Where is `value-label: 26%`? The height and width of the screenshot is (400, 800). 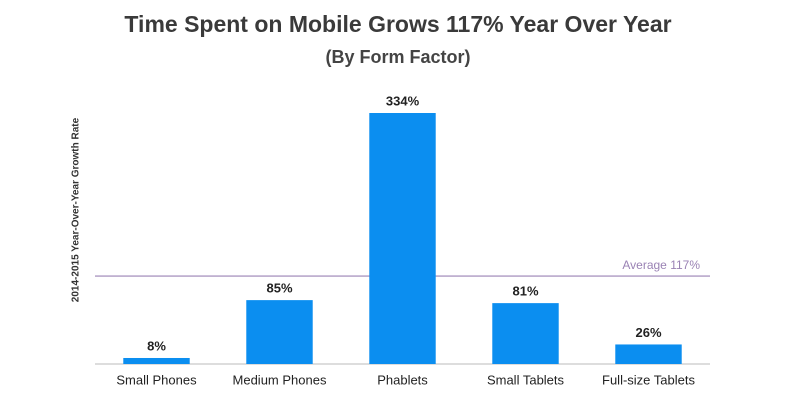 value-label: 26% is located at coordinates (648, 332).